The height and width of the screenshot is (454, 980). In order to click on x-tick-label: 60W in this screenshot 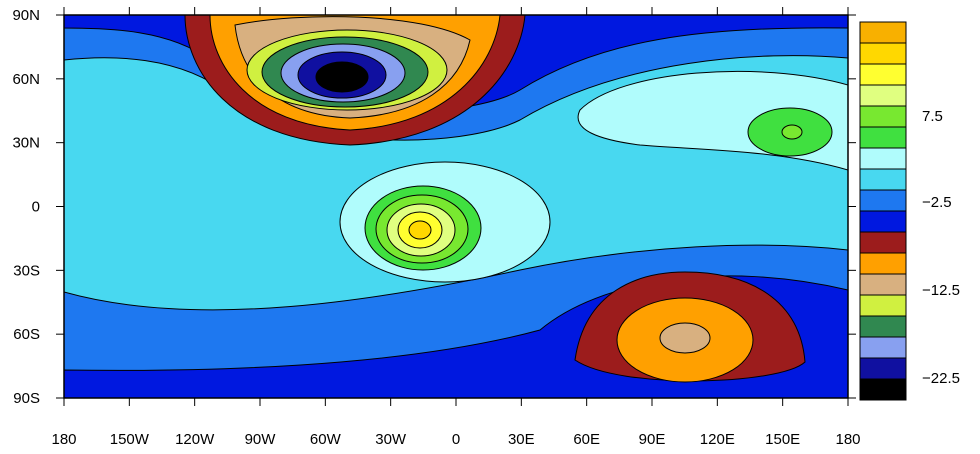, I will do `click(326, 439)`.